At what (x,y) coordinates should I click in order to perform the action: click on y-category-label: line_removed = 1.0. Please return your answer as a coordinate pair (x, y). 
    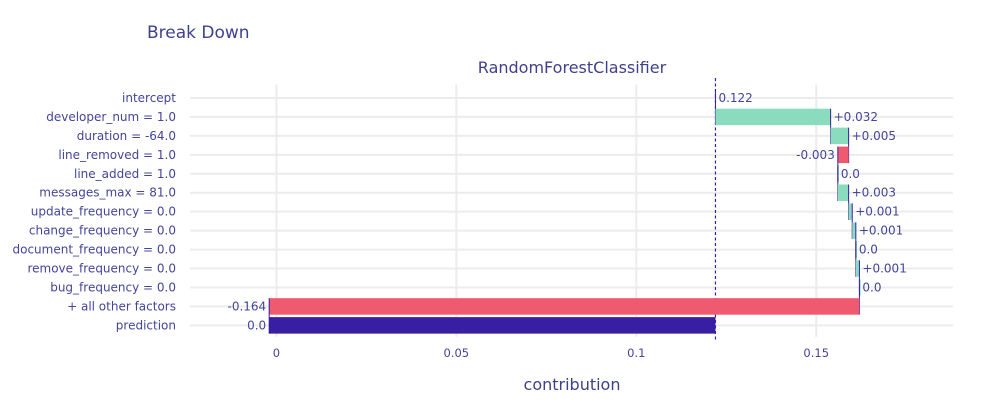
    Looking at the image, I should click on (117, 155).